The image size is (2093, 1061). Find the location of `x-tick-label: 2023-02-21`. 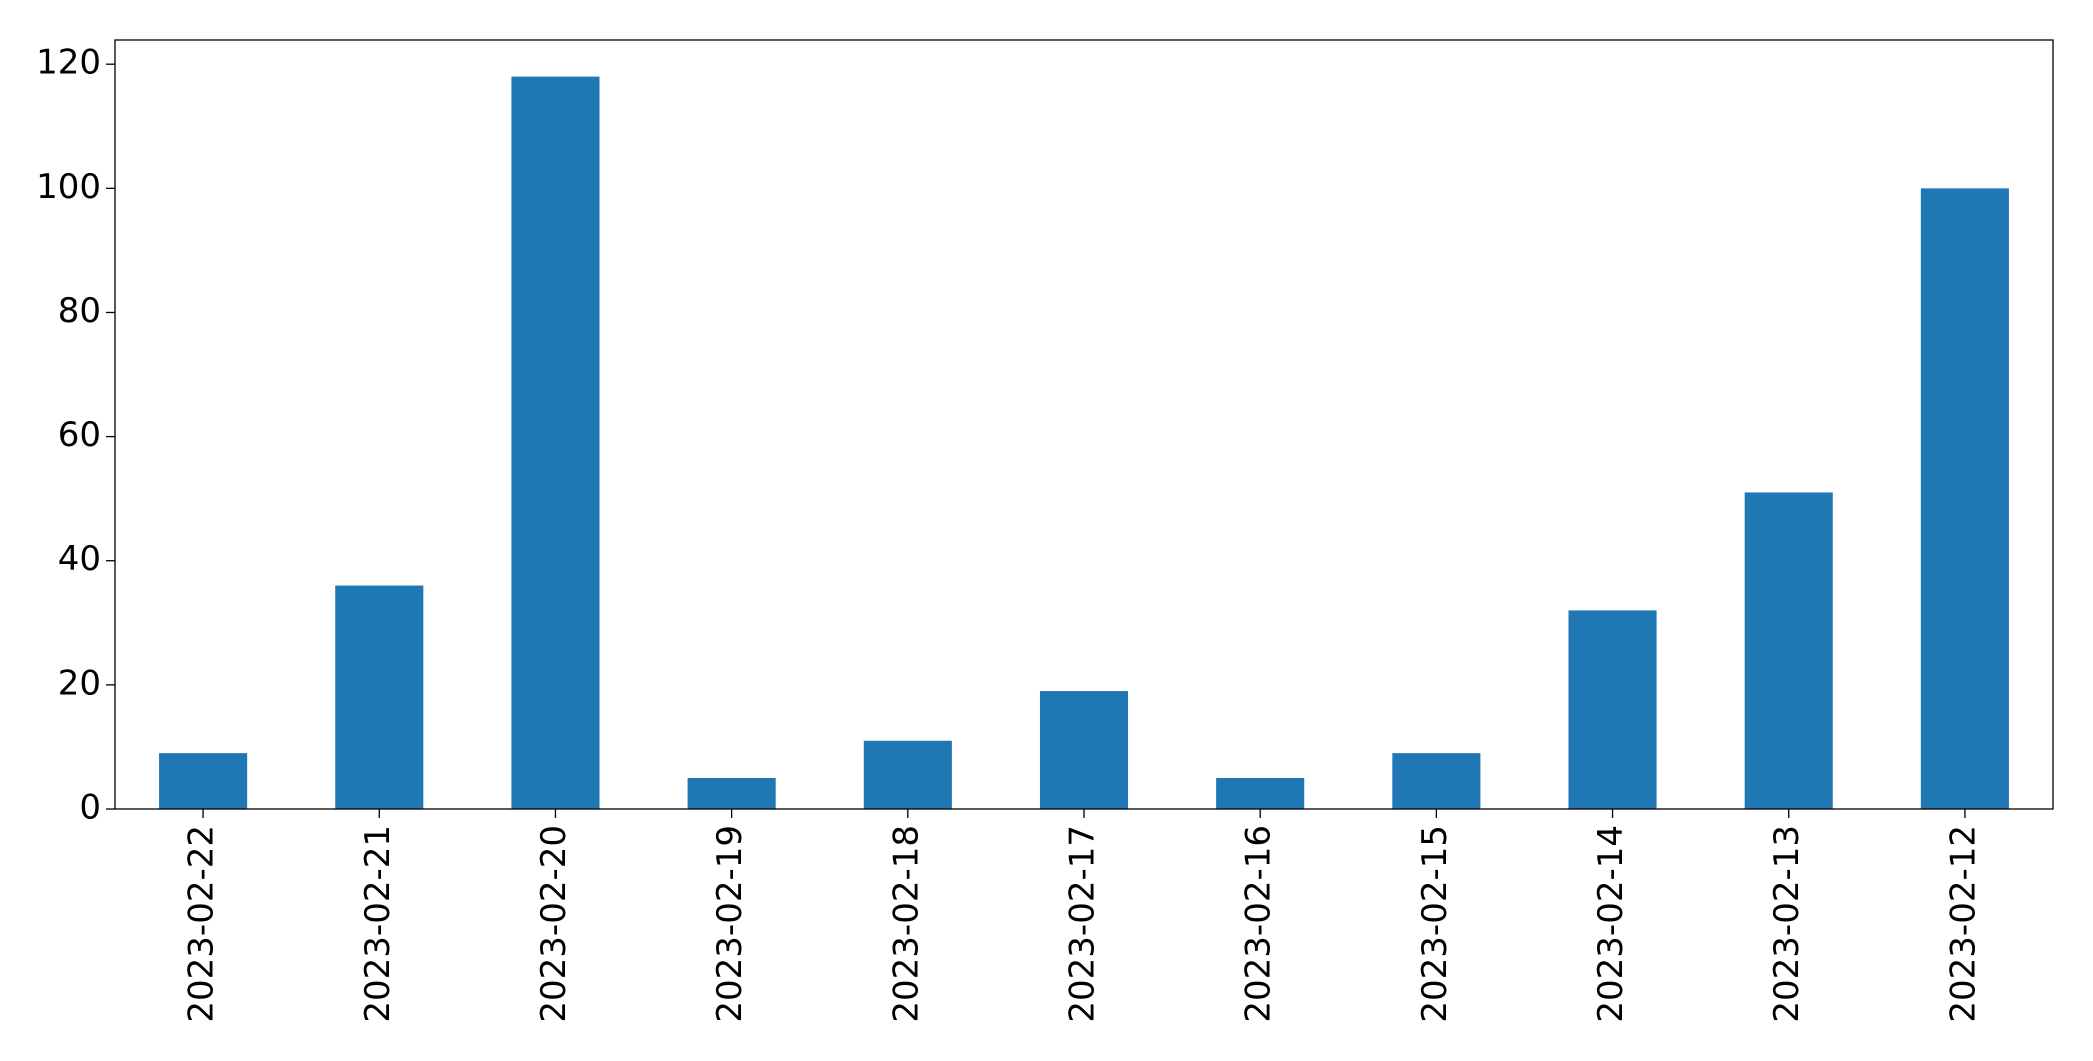

x-tick-label: 2023-02-21 is located at coordinates (378, 924).